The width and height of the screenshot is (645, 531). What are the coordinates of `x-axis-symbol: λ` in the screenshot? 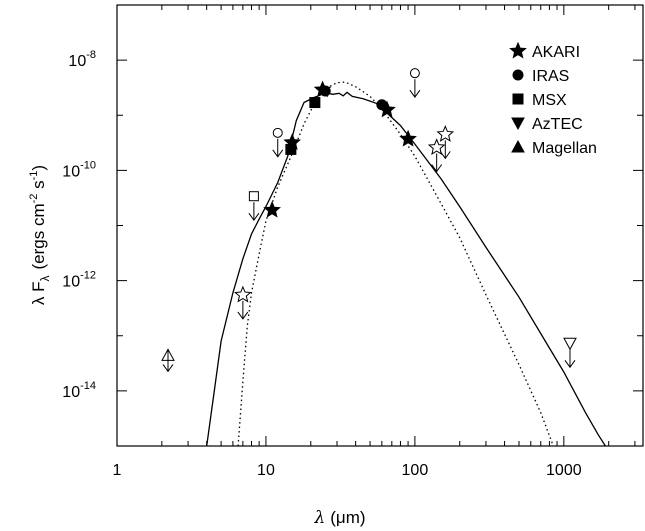 It's located at (319, 518).